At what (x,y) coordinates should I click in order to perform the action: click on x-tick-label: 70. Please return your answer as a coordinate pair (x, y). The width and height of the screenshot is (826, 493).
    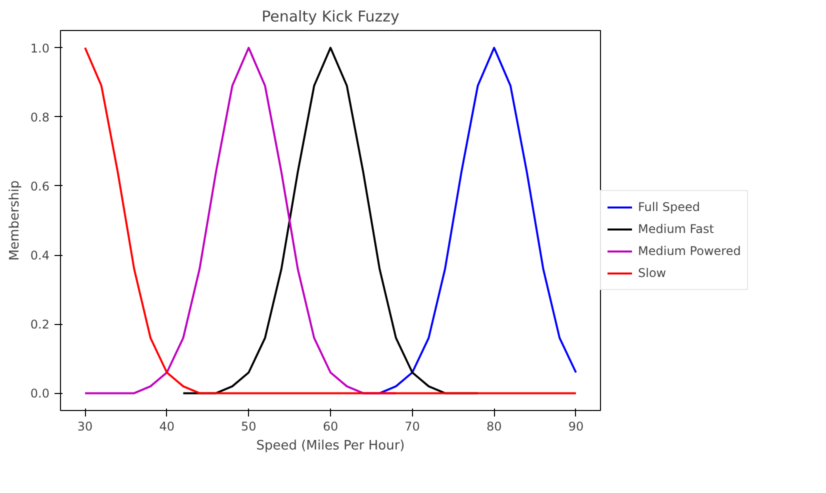
    Looking at the image, I should click on (412, 427).